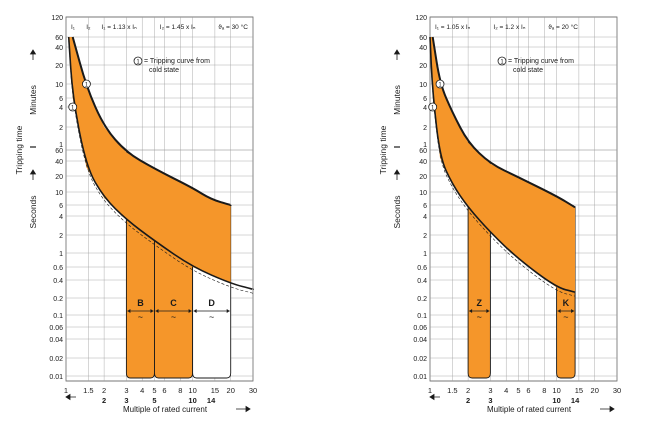  Describe the element at coordinates (541, 61) in the screenshot. I see `legend-text: = Tripping curve from` at that location.